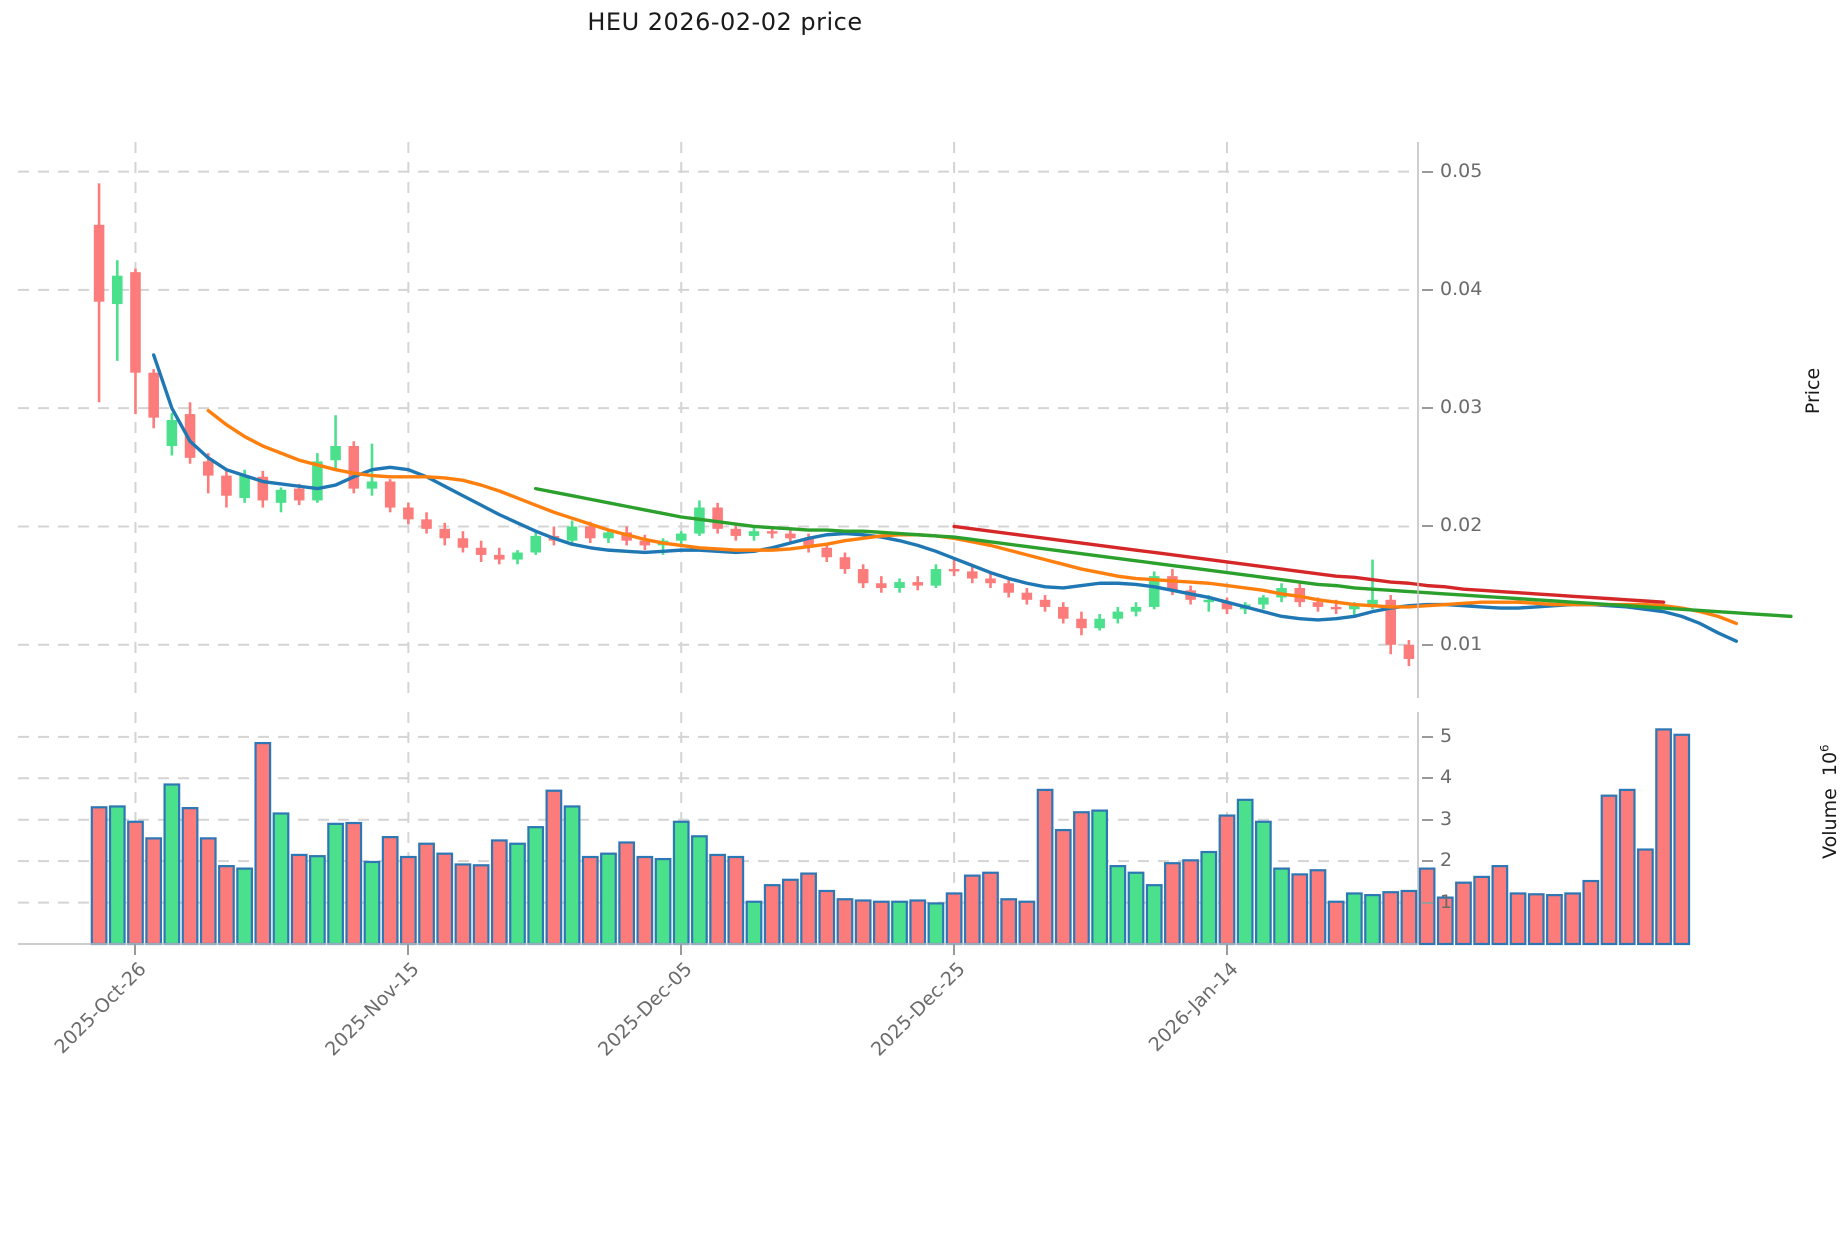 This screenshot has width=1847, height=1246. Describe the element at coordinates (1829, 764) in the screenshot. I see `volume-axis-exponent-base: 10` at that location.